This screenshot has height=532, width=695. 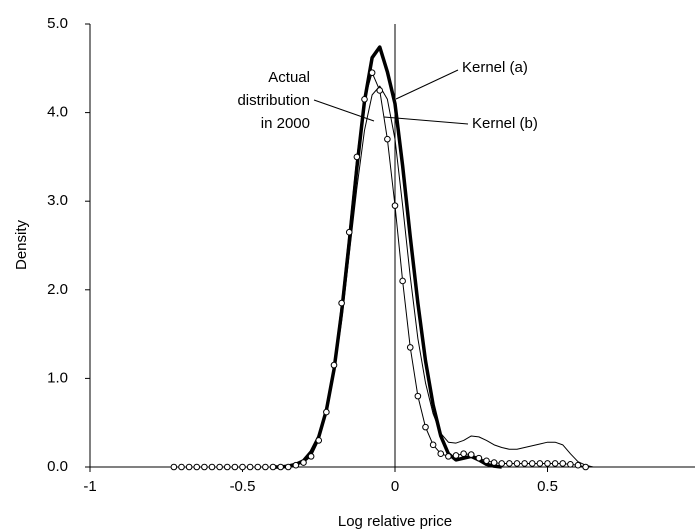 What do you see at coordinates (495, 67) in the screenshot?
I see `annotation: Kernel (a)` at bounding box center [495, 67].